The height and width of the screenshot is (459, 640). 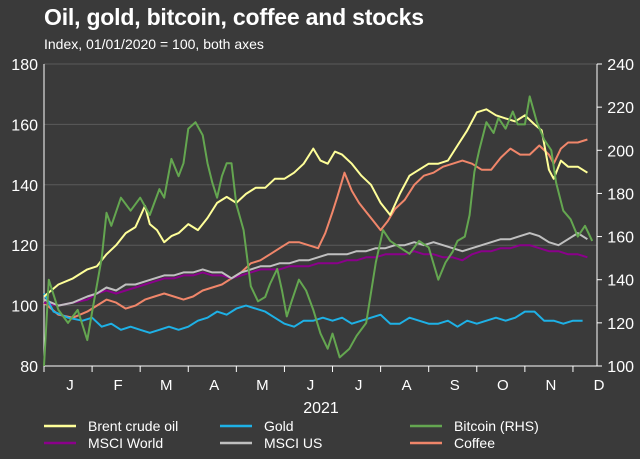 What do you see at coordinates (234, 17) in the screenshot?
I see `chart-title: Oil, gold, bitcoin, coffee and stocks` at bounding box center [234, 17].